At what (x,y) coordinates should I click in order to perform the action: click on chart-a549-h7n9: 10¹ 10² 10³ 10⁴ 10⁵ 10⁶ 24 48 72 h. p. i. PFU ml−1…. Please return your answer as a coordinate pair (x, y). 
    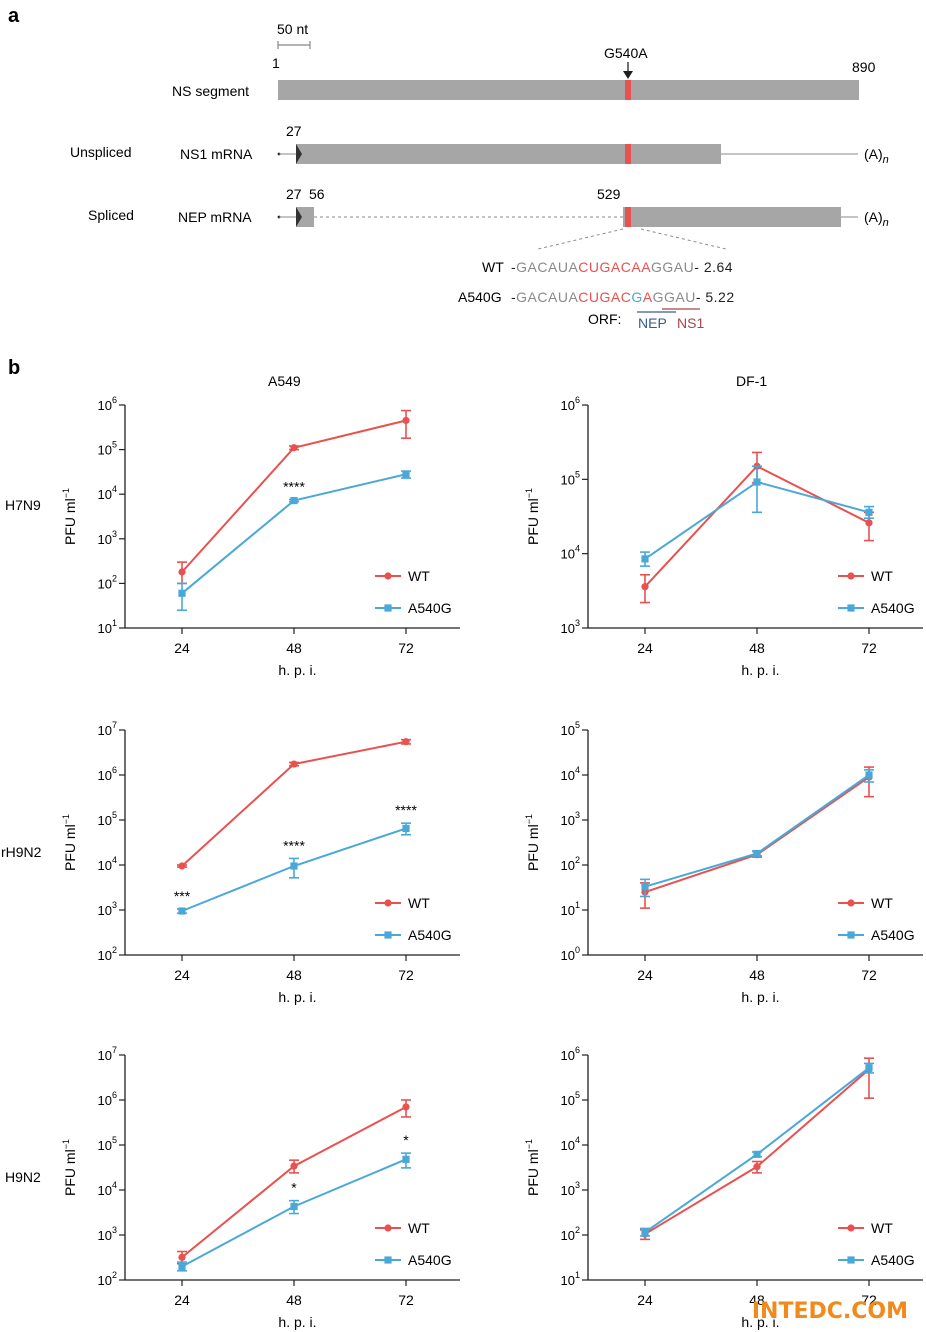
    Looking at the image, I should click on (260, 536).